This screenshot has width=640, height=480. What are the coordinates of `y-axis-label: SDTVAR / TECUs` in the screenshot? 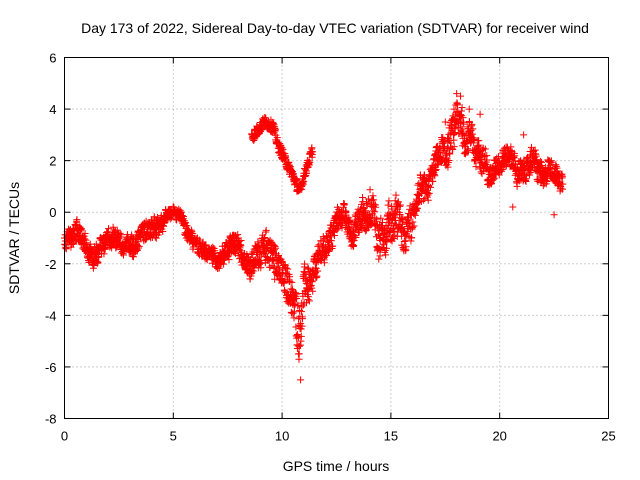 It's located at (14, 238).